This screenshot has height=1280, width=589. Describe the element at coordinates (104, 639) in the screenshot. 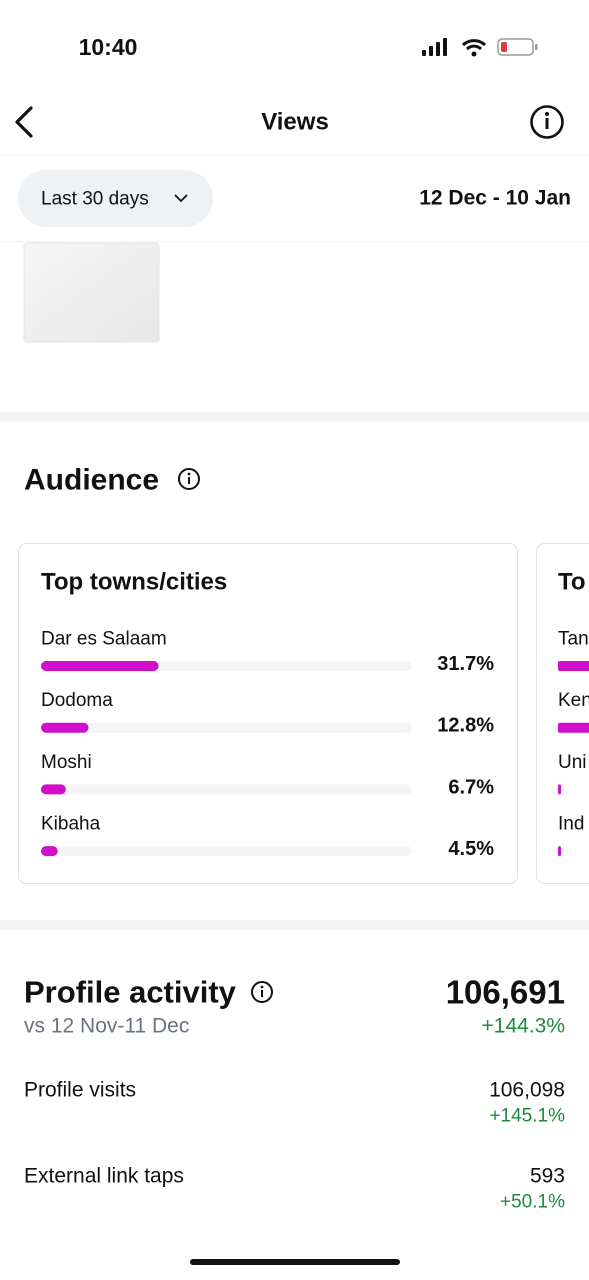

I see `city-name: Dar es Salaam` at that location.